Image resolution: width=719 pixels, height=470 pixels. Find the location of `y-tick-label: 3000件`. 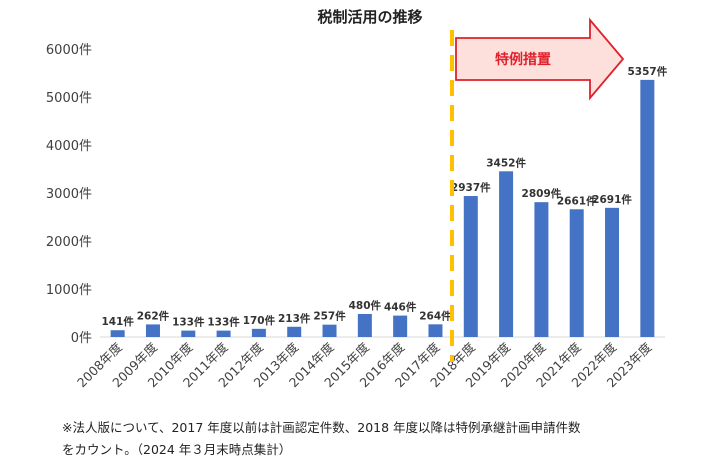

y-tick-label: 3000件 is located at coordinates (69, 194).